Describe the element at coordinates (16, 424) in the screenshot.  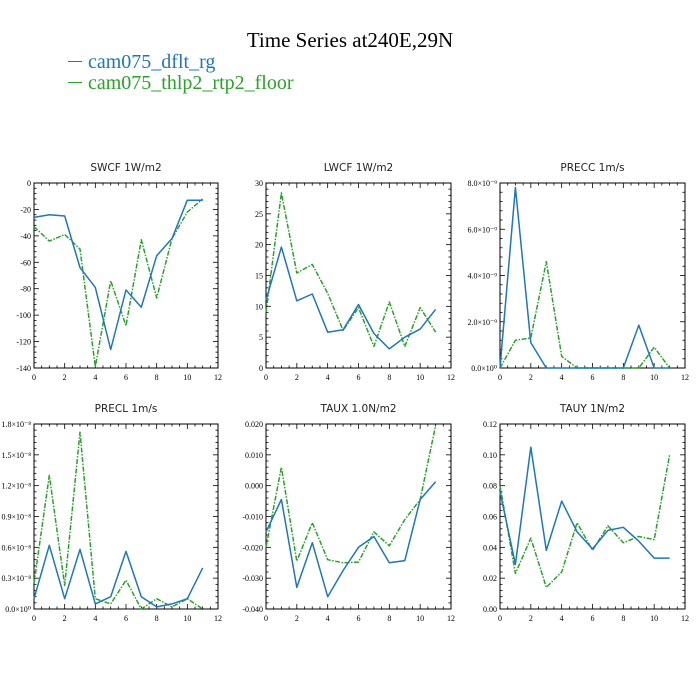
I see `y-tick-label: 1.8×10⁻⁸` at that location.